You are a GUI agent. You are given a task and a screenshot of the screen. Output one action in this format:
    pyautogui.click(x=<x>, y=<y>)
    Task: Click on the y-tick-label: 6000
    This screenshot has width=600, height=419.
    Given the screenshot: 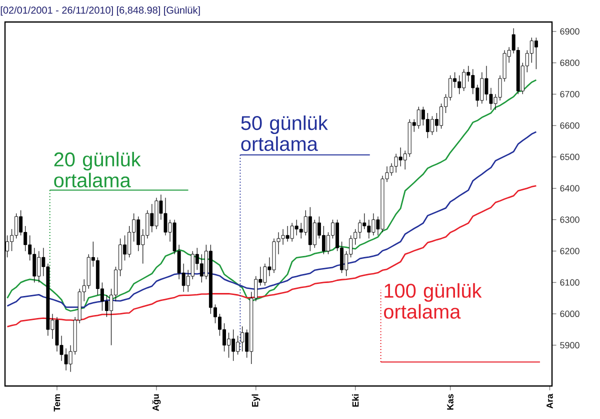 What is the action you would take?
    pyautogui.click(x=570, y=314)
    